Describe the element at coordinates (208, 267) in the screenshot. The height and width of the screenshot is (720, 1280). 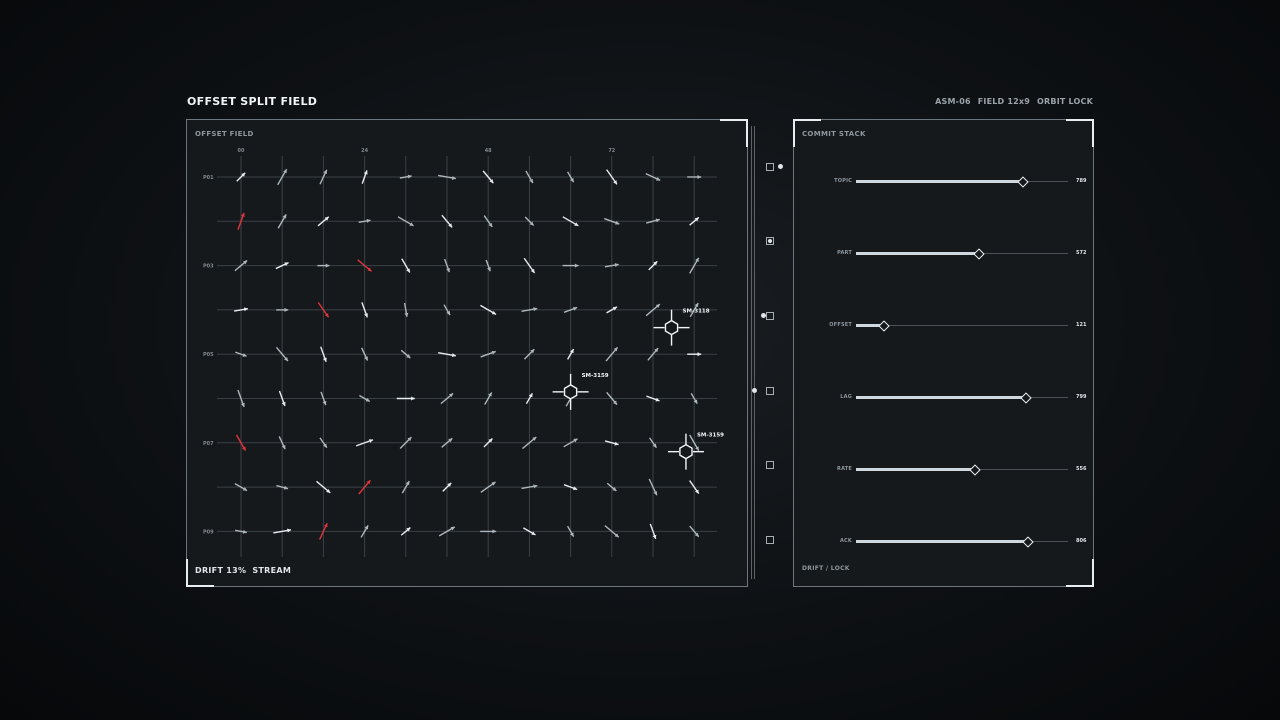
I see `row-tick-label: P03` at that location.